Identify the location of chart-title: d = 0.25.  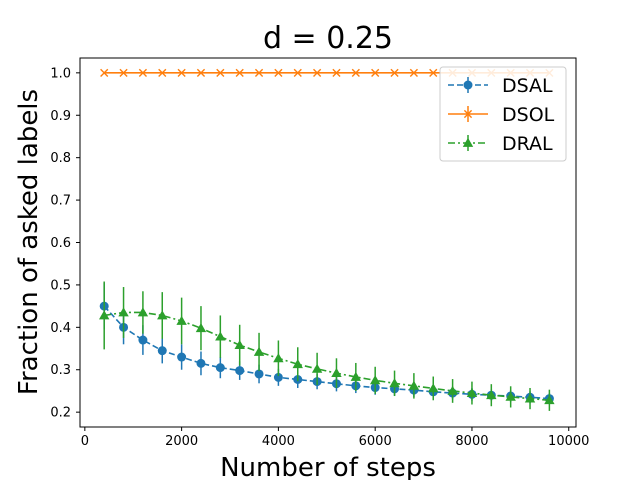
(328, 38).